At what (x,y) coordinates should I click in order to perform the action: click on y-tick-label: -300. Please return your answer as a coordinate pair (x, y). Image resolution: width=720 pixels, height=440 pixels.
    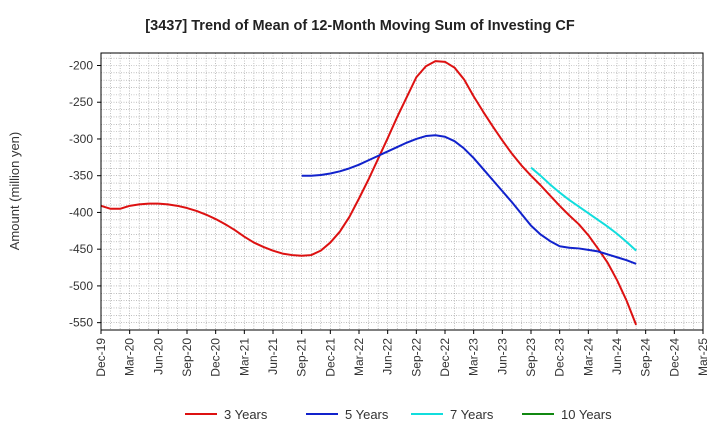
    Looking at the image, I should click on (81, 139).